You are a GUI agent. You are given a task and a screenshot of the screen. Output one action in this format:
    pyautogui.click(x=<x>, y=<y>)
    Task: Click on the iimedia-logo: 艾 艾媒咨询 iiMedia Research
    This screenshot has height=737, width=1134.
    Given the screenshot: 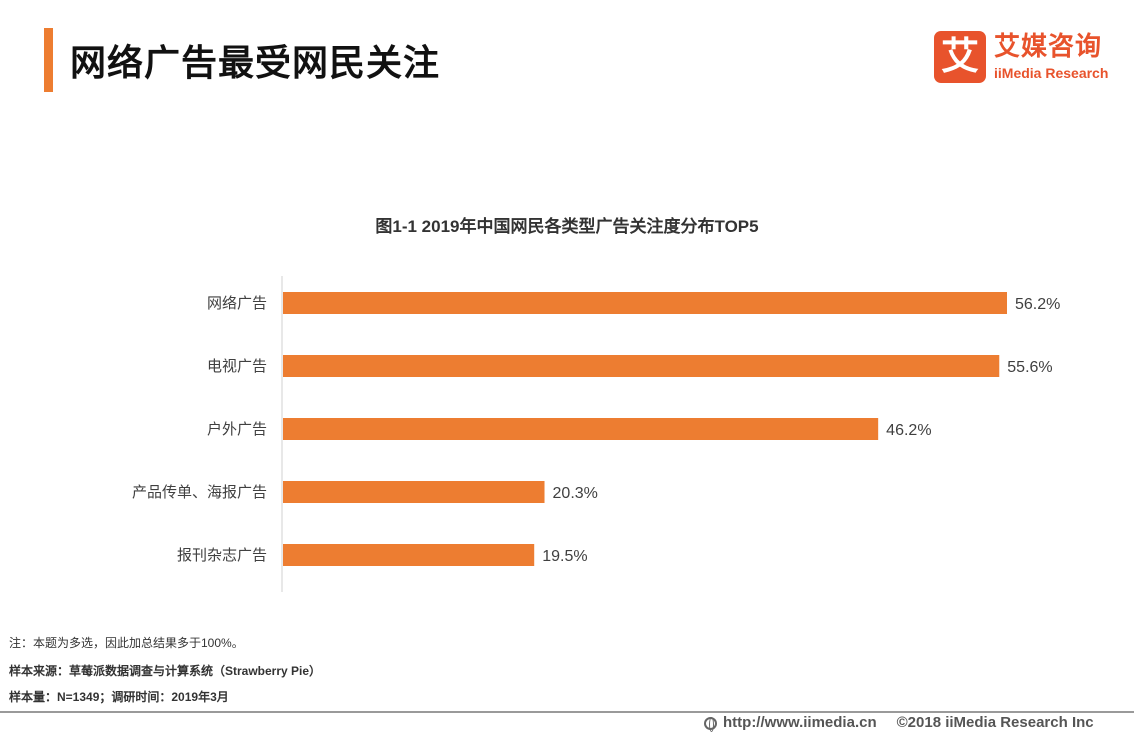 What is the action you would take?
    pyautogui.click(x=1024, y=58)
    